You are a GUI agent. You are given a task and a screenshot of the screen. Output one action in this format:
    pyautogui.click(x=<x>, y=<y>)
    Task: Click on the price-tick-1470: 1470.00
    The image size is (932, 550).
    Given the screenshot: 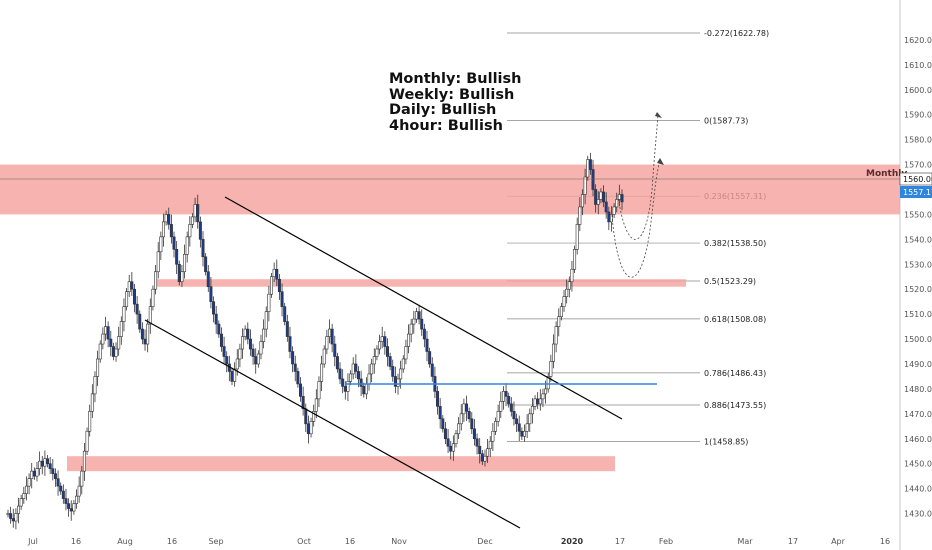 What is the action you would take?
    pyautogui.click(x=918, y=414)
    